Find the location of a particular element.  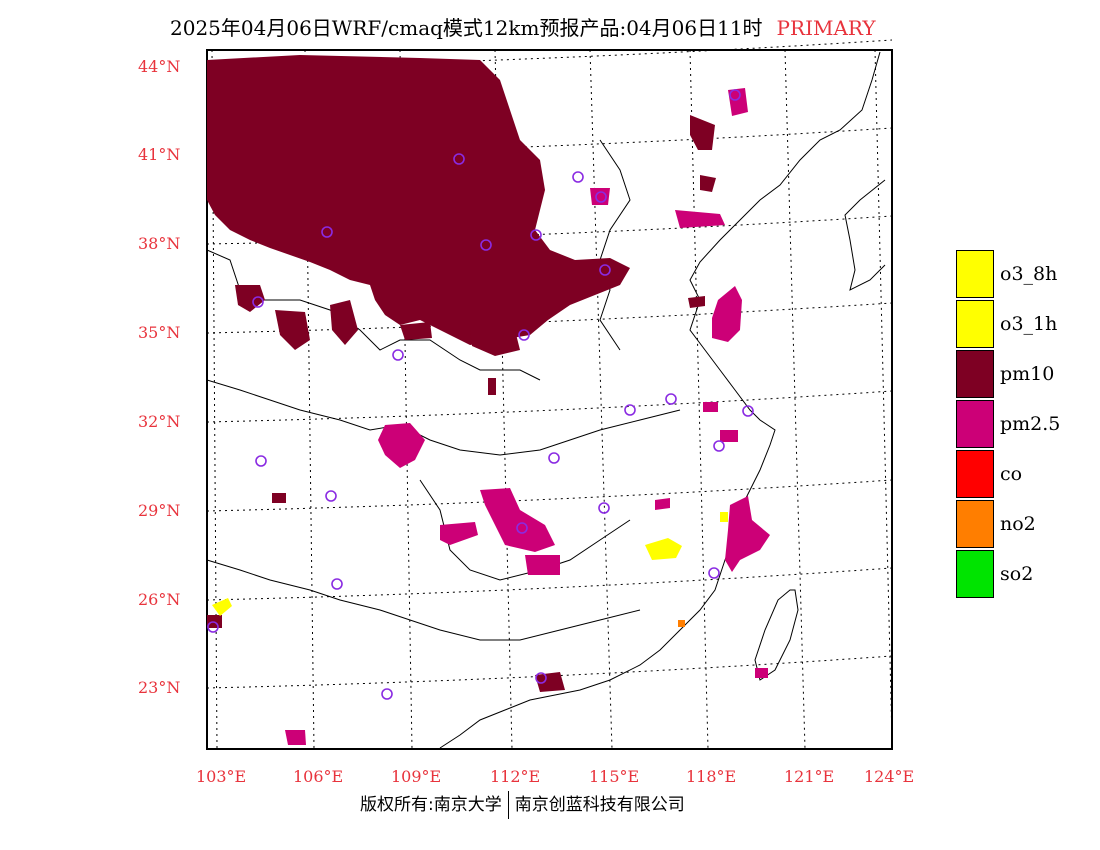

o3-areas is located at coordinates (470, 564).